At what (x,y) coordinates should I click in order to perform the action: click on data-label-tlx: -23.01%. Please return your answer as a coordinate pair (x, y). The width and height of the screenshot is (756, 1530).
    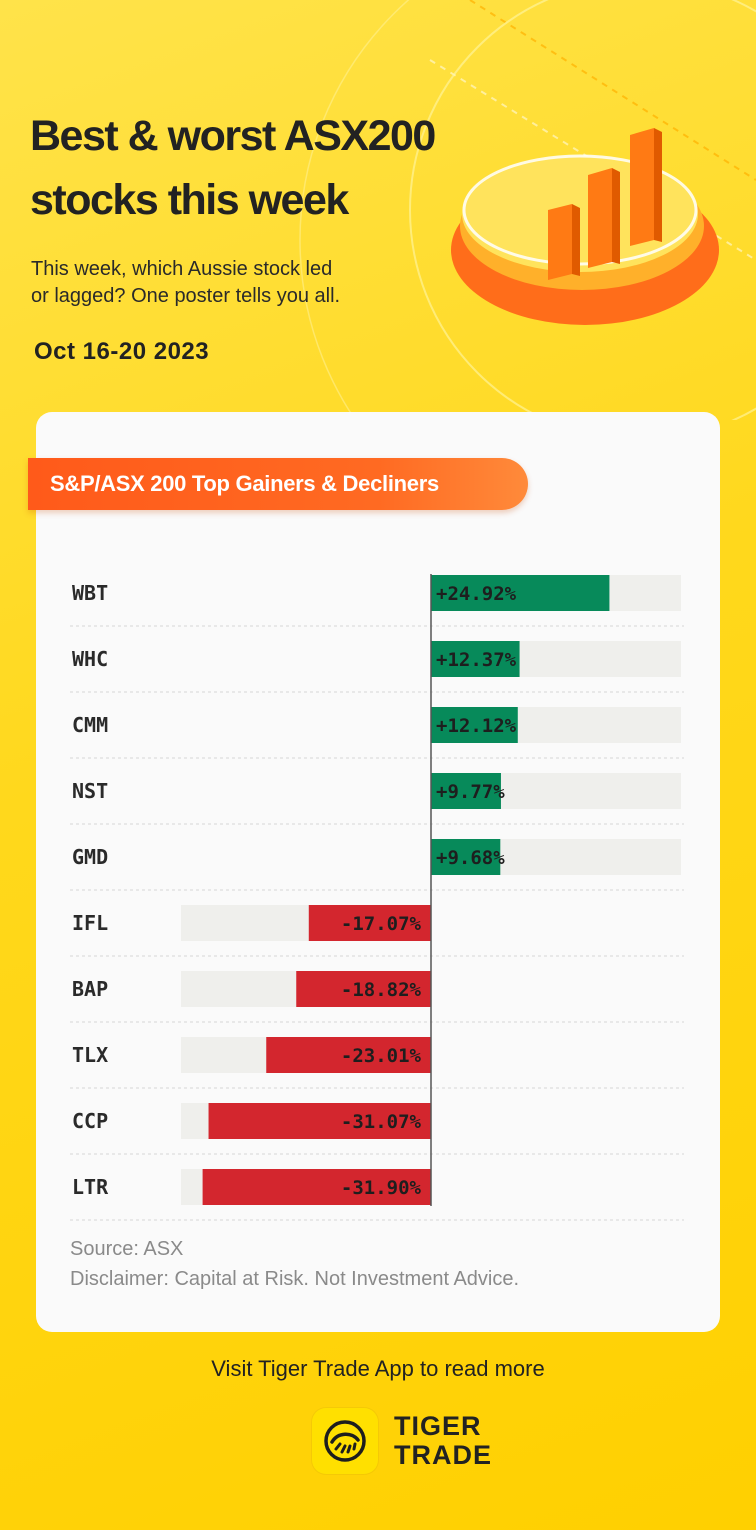
    Looking at the image, I should click on (381, 1056).